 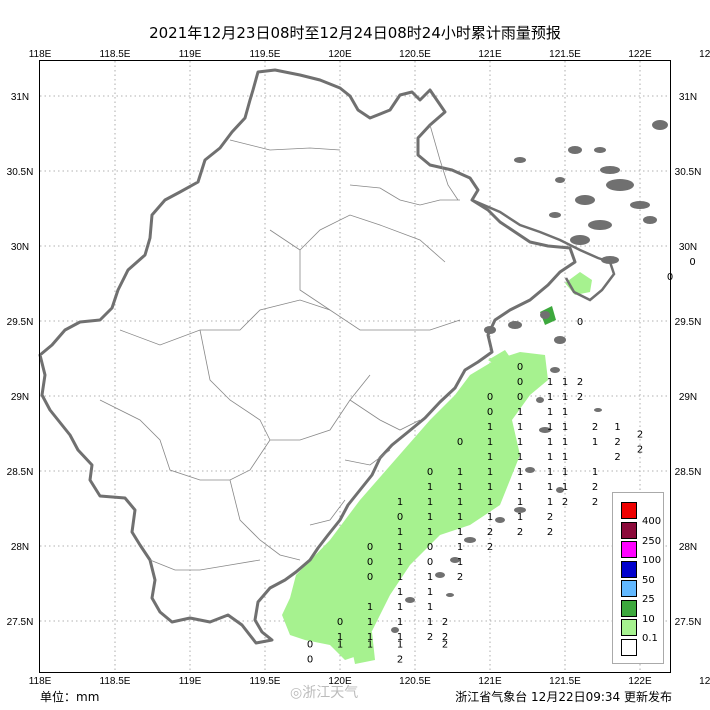 I want to click on legend-label: 250, so click(x=652, y=541).